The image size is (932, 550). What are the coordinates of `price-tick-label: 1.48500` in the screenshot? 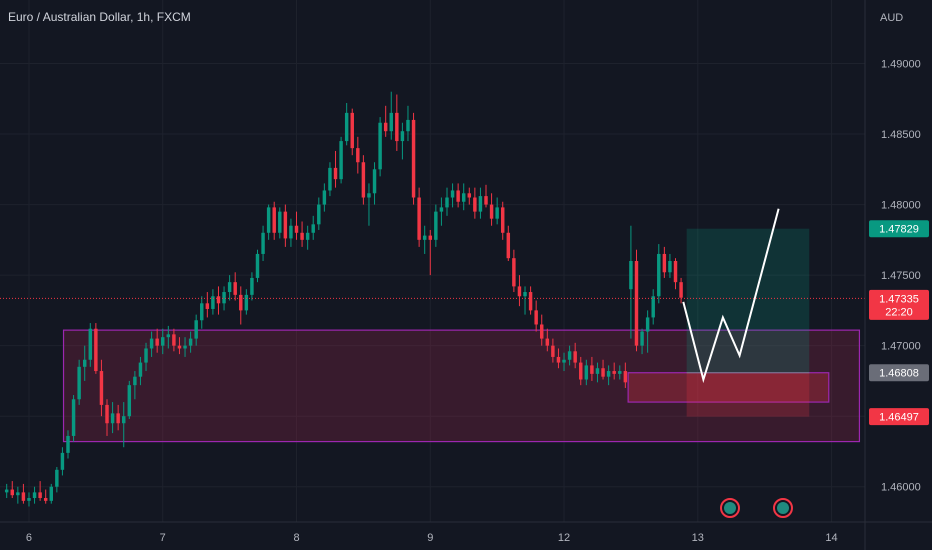 It's located at (901, 135).